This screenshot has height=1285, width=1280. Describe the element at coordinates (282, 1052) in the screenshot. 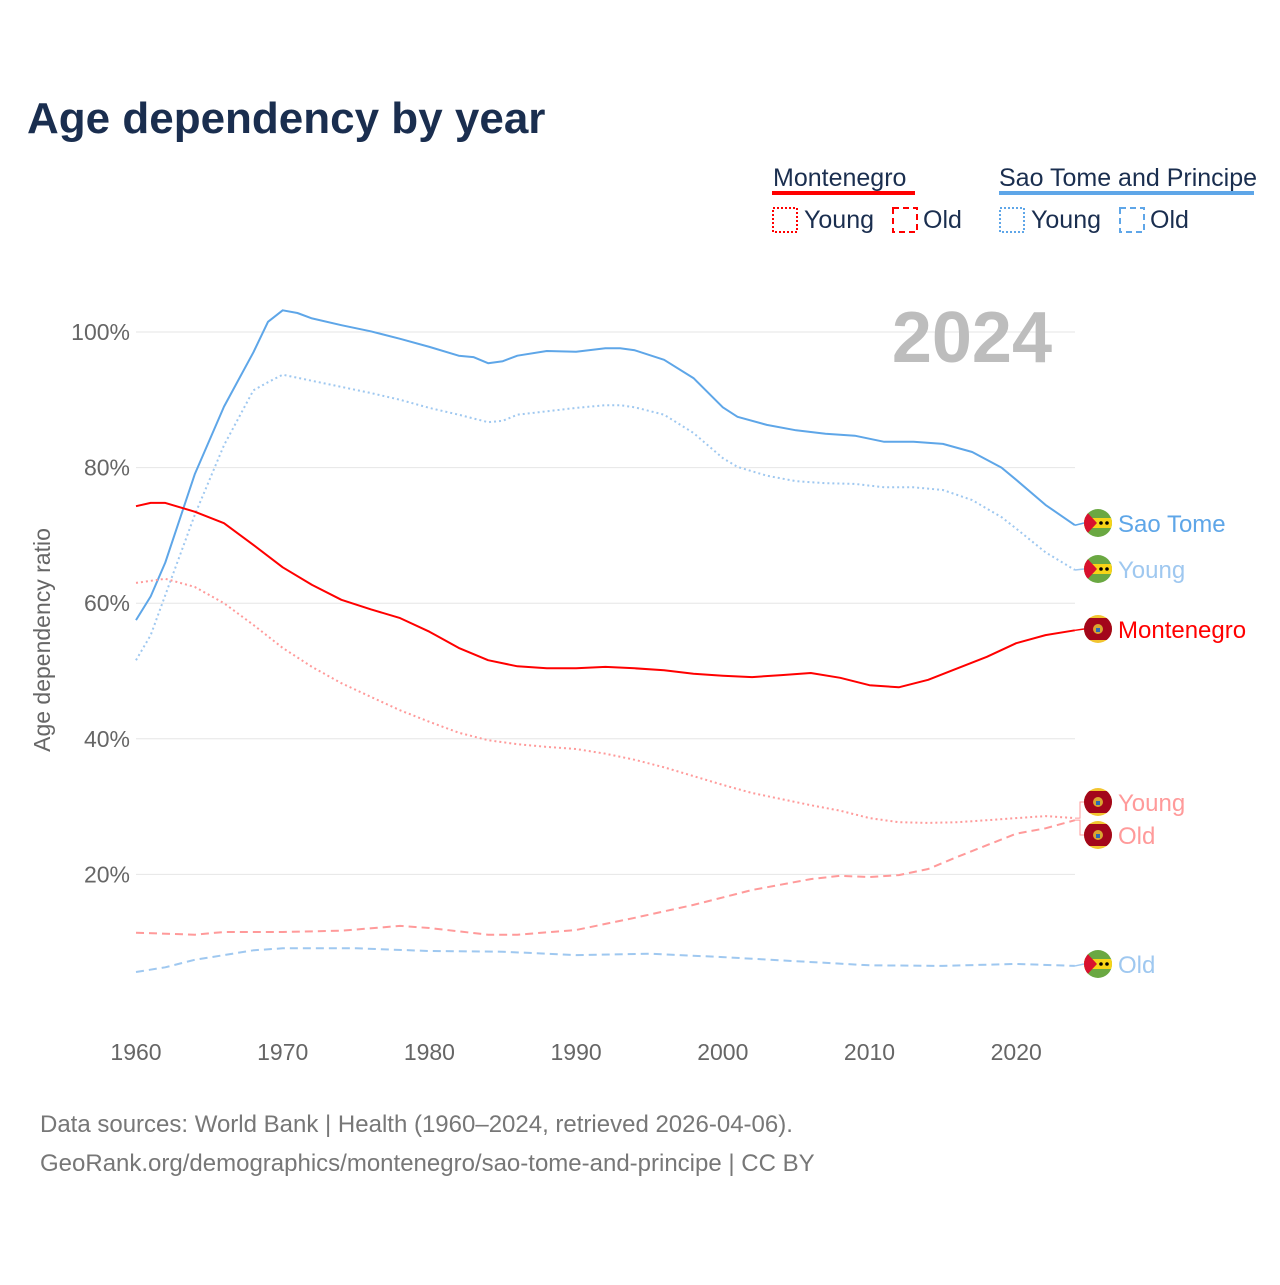

I see `x-tick-label: 1970` at that location.